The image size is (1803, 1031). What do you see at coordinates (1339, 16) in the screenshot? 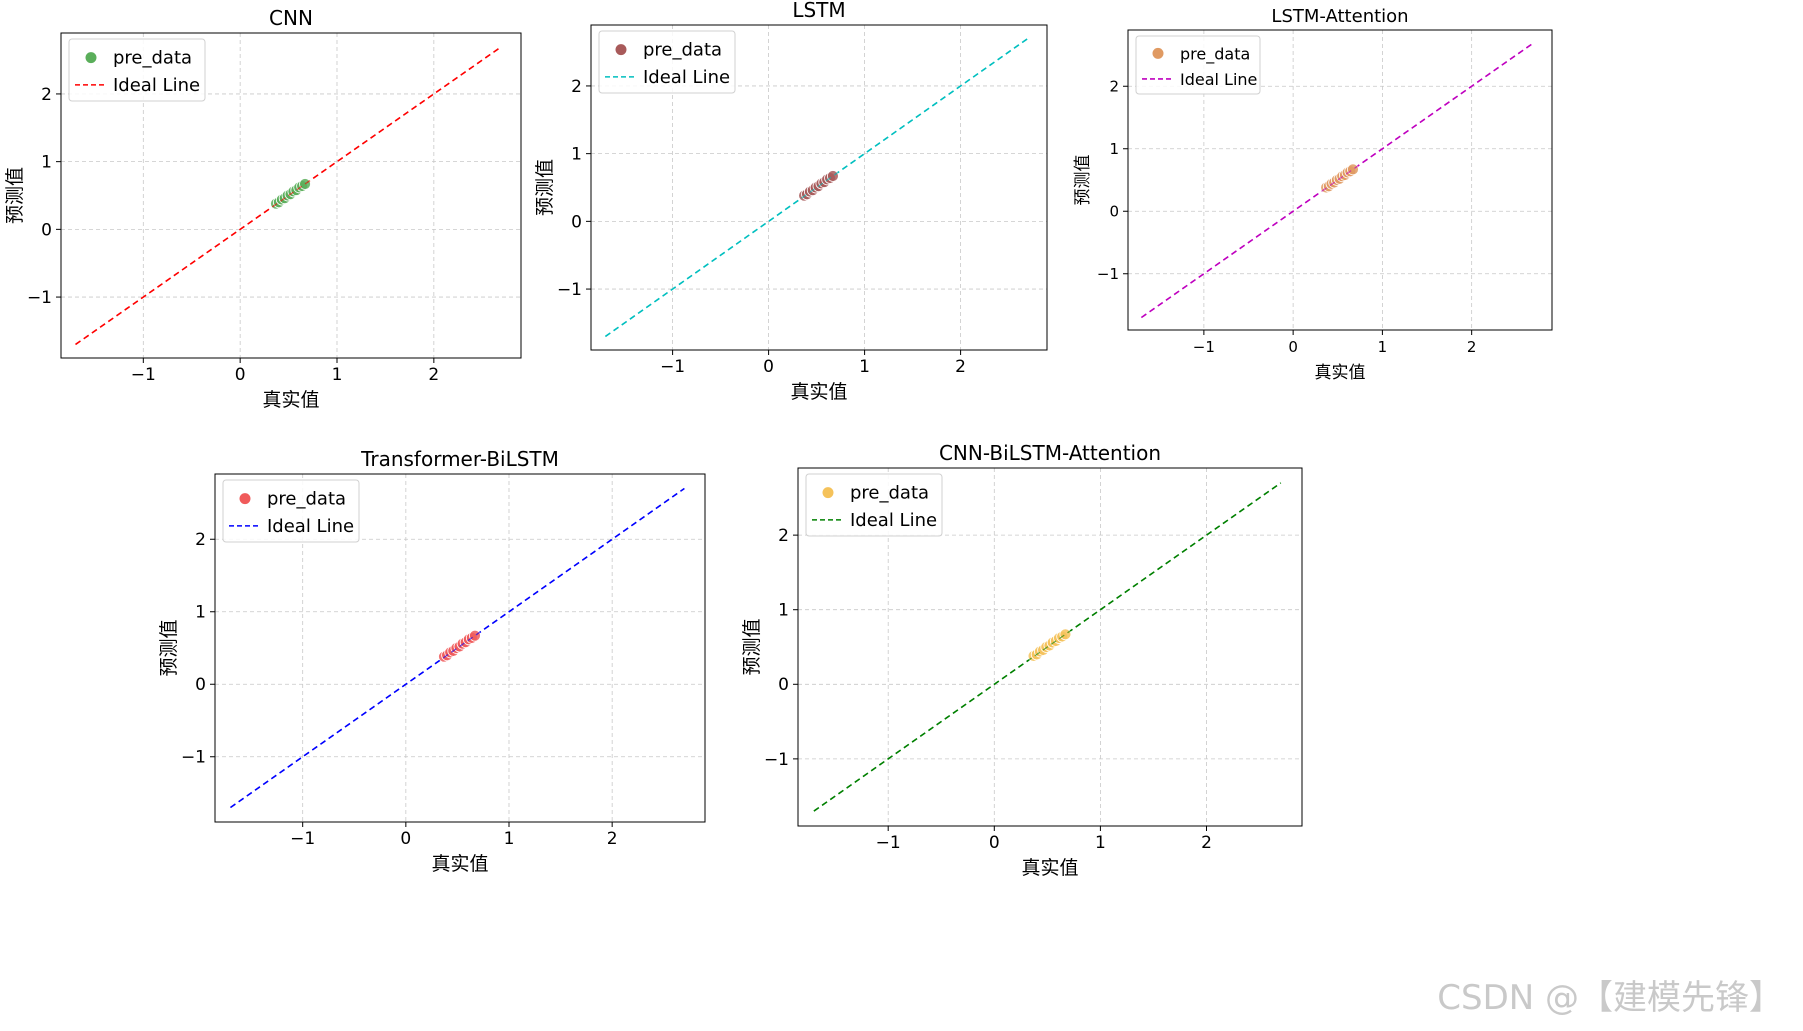
I see `chart-title: LSTM-Attention` at bounding box center [1339, 16].